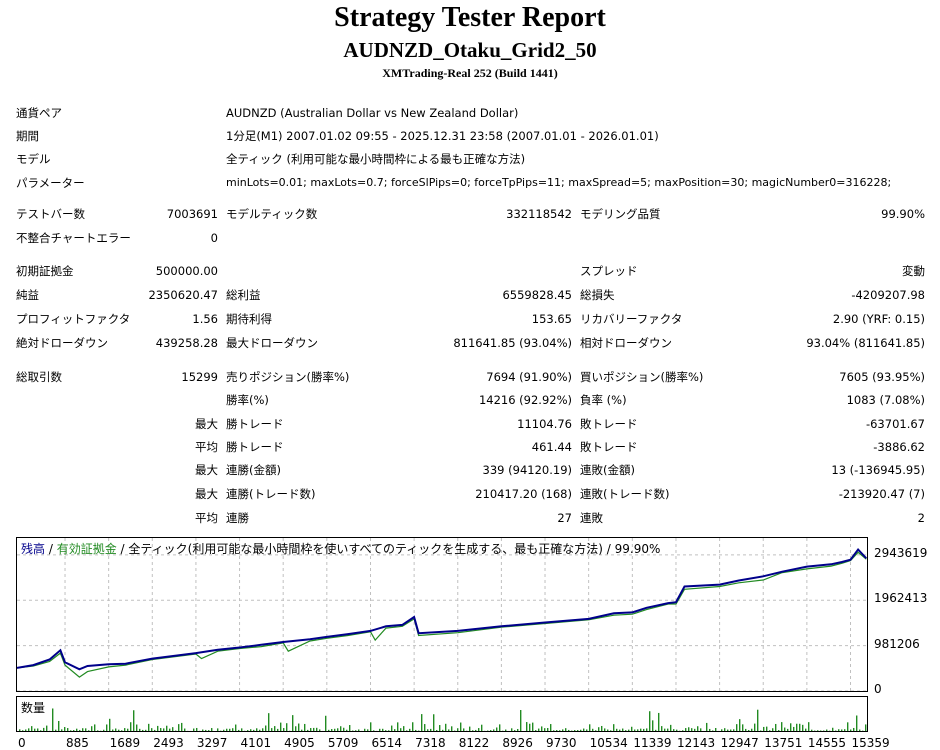 Image resolution: width=940 pixels, height=750 pixels. What do you see at coordinates (885, 400) in the screenshot?
I see `loss-rate-value: 1083 (7.08%)` at bounding box center [885, 400].